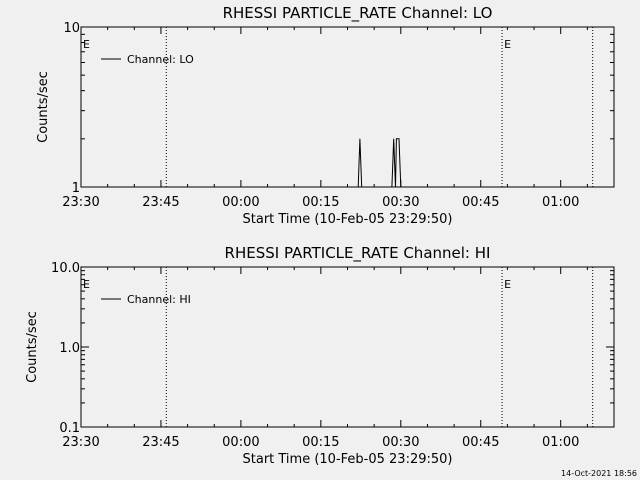 This screenshot has width=640, height=480. What do you see at coordinates (69, 348) in the screenshot?
I see `y-tick-label: 1.0` at bounding box center [69, 348].